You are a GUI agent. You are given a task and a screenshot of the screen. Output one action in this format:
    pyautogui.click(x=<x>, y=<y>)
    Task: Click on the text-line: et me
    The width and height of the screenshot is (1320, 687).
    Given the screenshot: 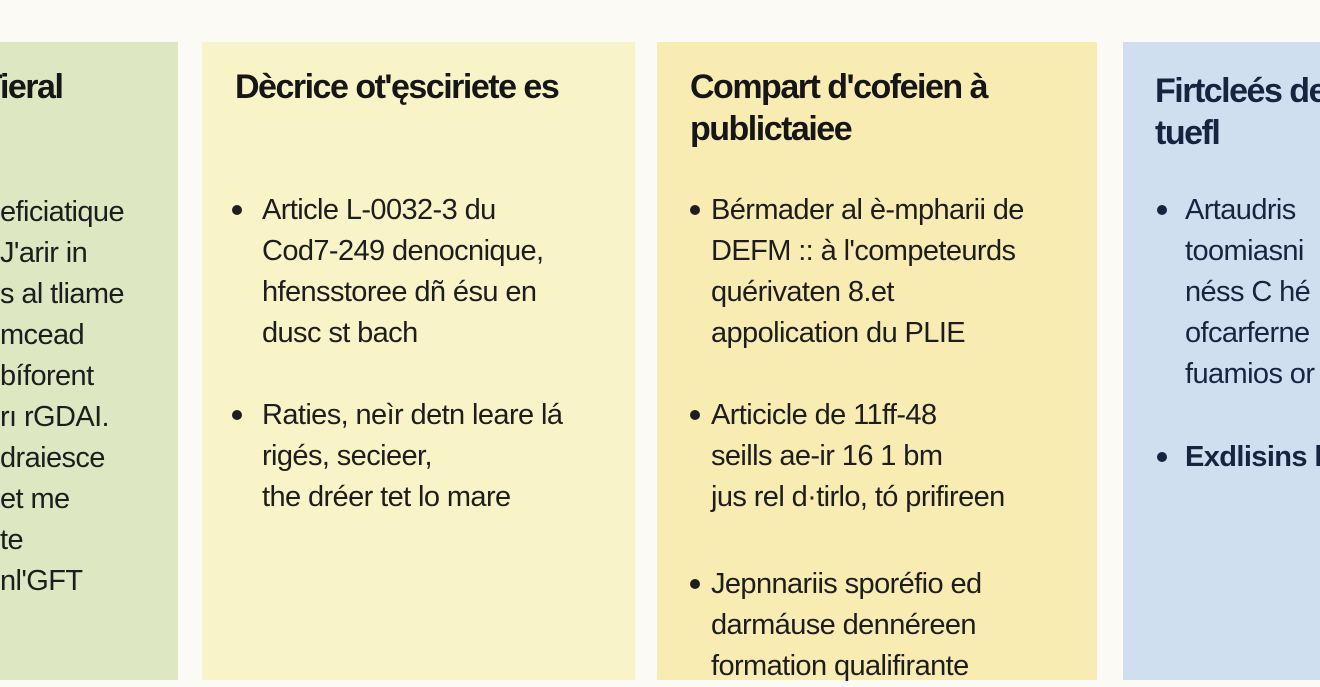 What is the action you would take?
    pyautogui.click(x=35, y=499)
    